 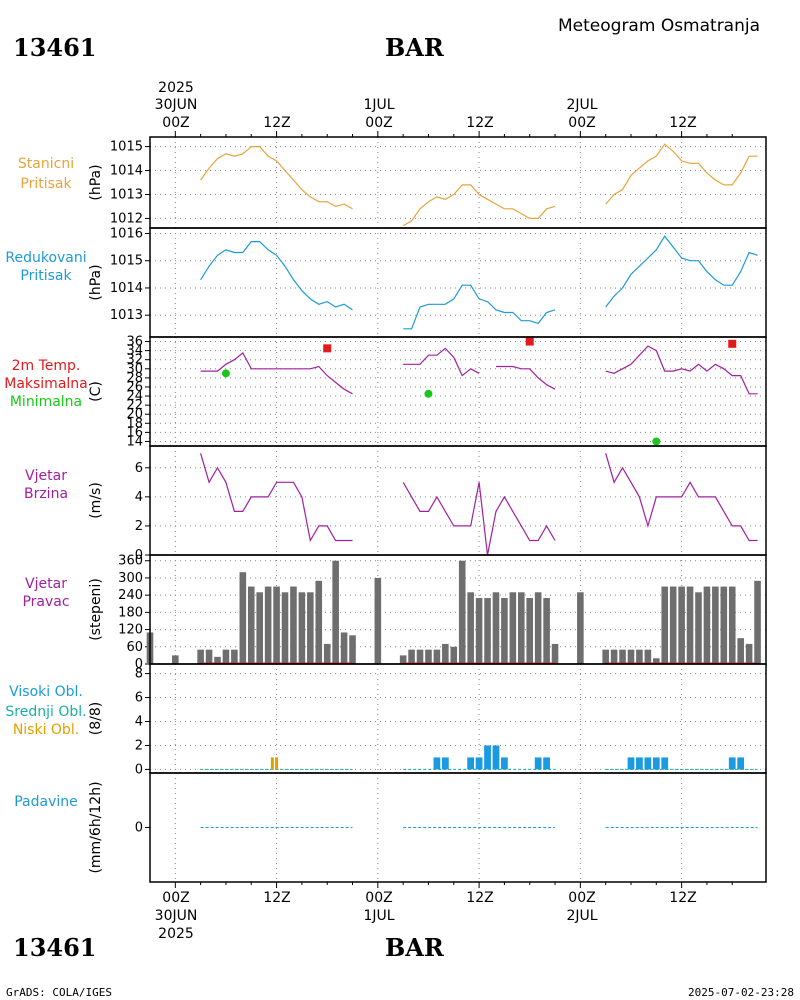 What do you see at coordinates (46, 584) in the screenshot?
I see `panel-label: Vjetar` at bounding box center [46, 584].